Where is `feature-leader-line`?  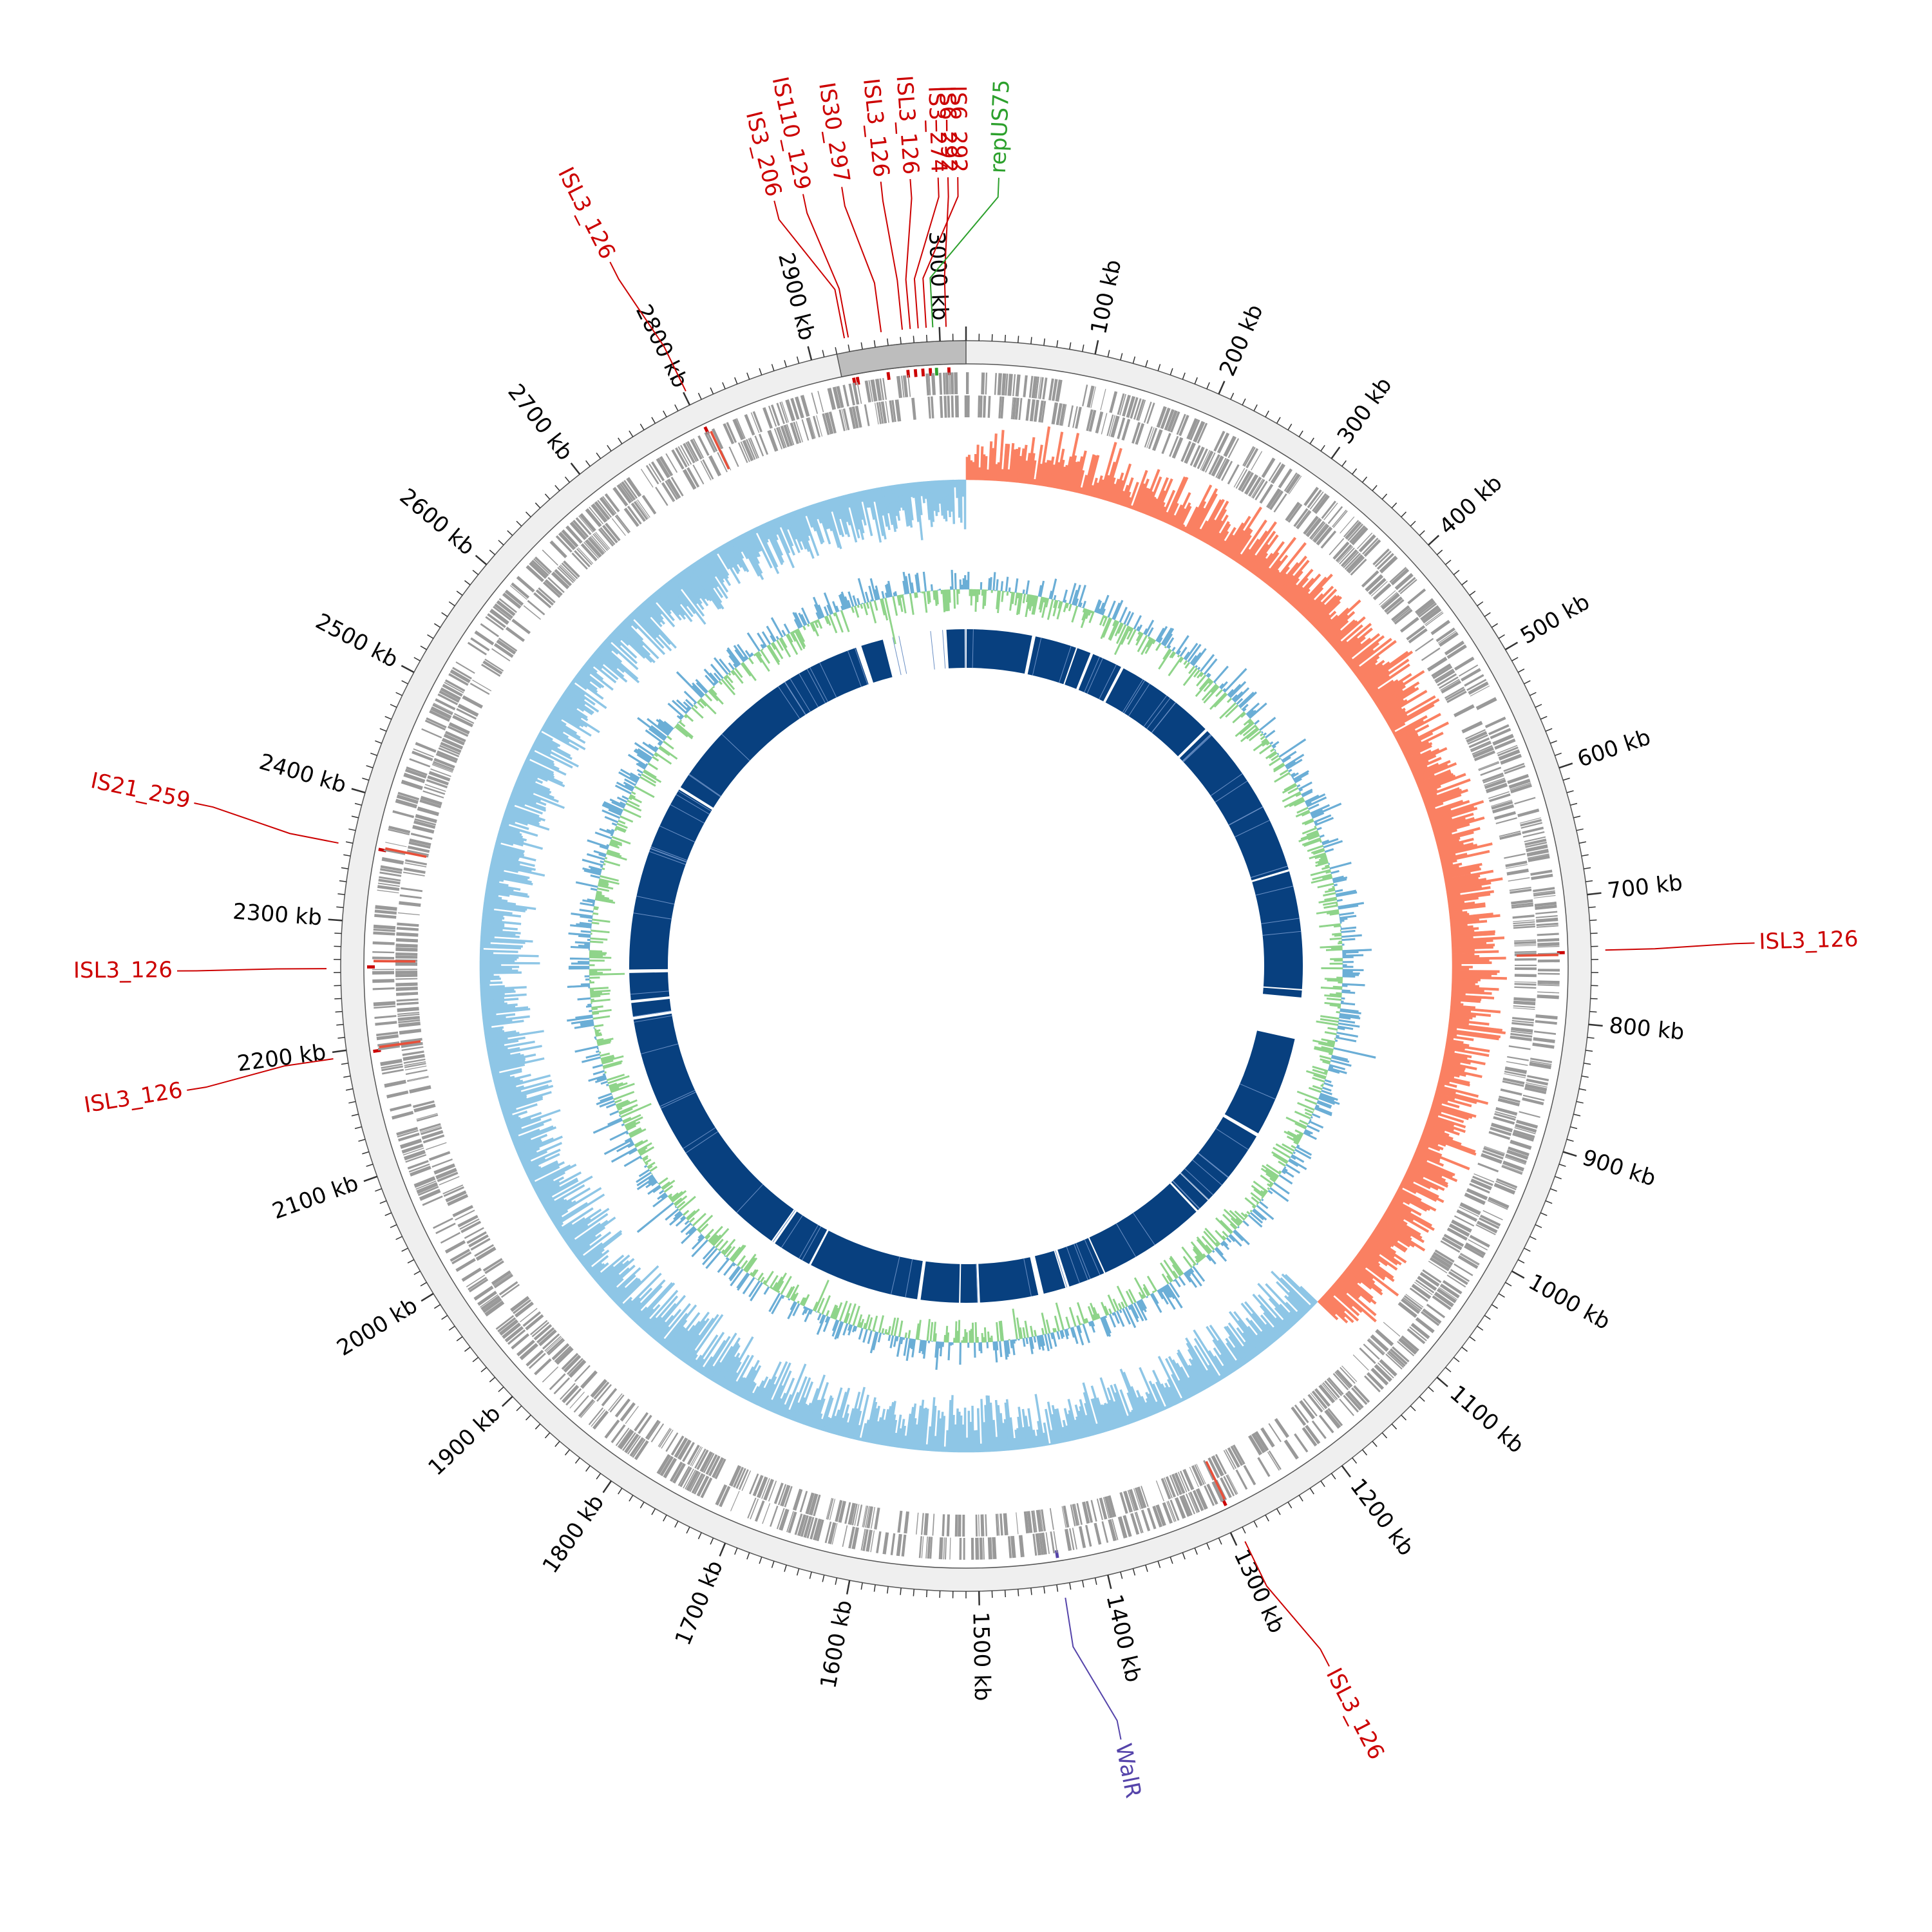 feature-leader-line is located at coordinates (861, 259).